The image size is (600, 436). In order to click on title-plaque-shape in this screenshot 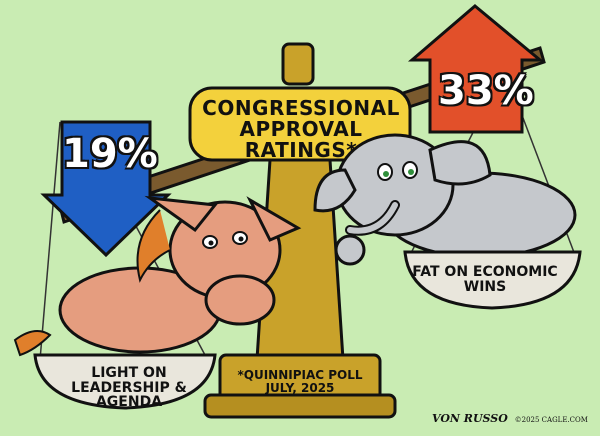, I will do `click(300, 124)`.